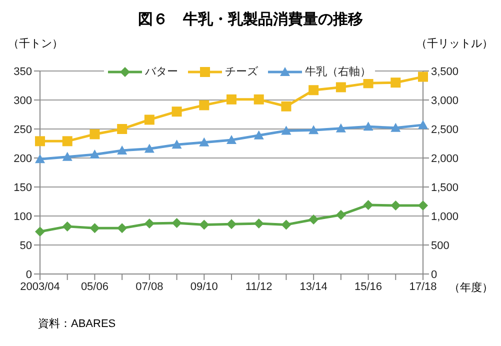 The image size is (501, 346). Describe the element at coordinates (445, 188) in the screenshot. I see `y2-tick-label: 1,500` at that location.